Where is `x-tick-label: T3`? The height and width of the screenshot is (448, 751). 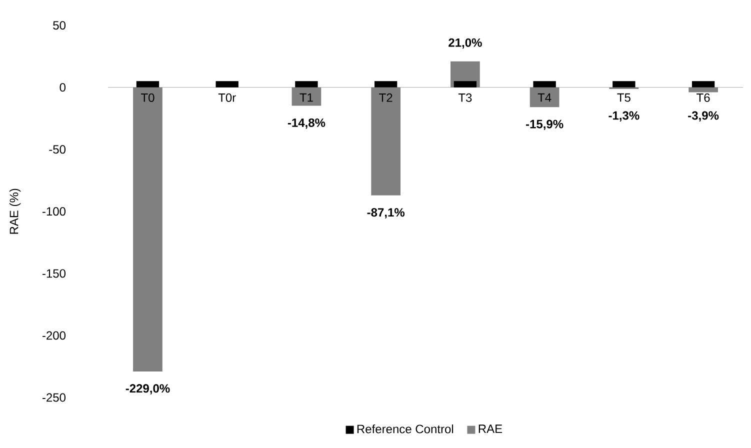 x-tick-label: T3 is located at coordinates (465, 98).